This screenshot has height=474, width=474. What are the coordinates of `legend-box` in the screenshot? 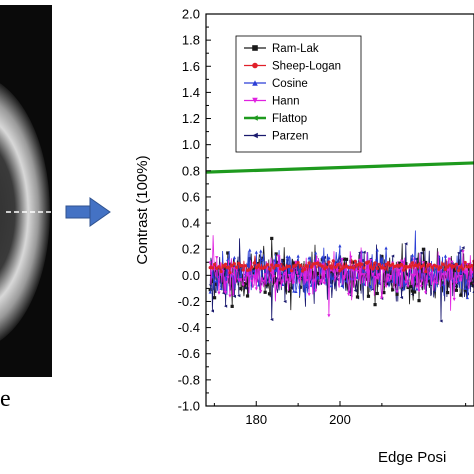 It's located at (298, 94).